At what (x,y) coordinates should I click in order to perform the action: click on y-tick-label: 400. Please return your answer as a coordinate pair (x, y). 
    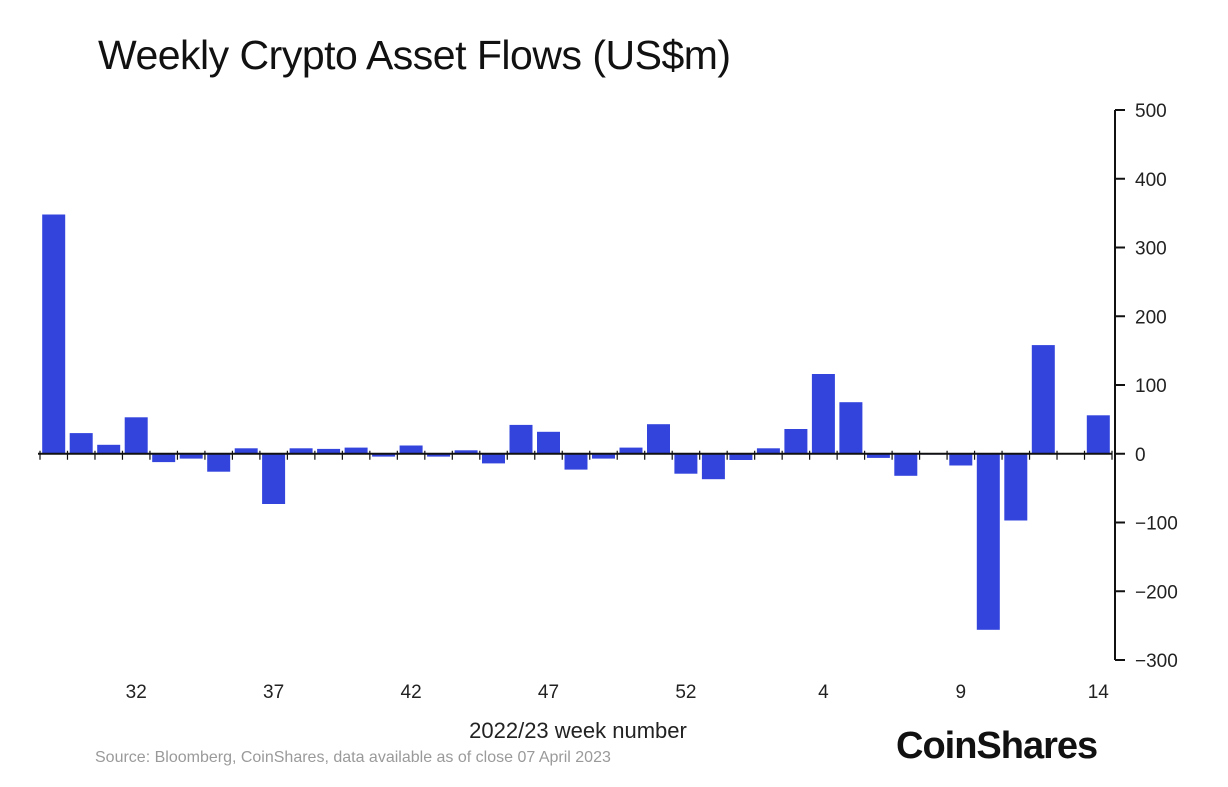
    Looking at the image, I should click on (1151, 180).